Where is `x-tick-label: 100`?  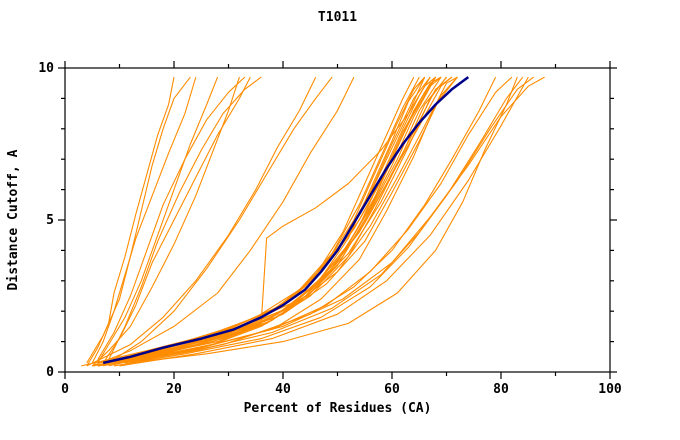 x-tick-label: 100 is located at coordinates (610, 389).